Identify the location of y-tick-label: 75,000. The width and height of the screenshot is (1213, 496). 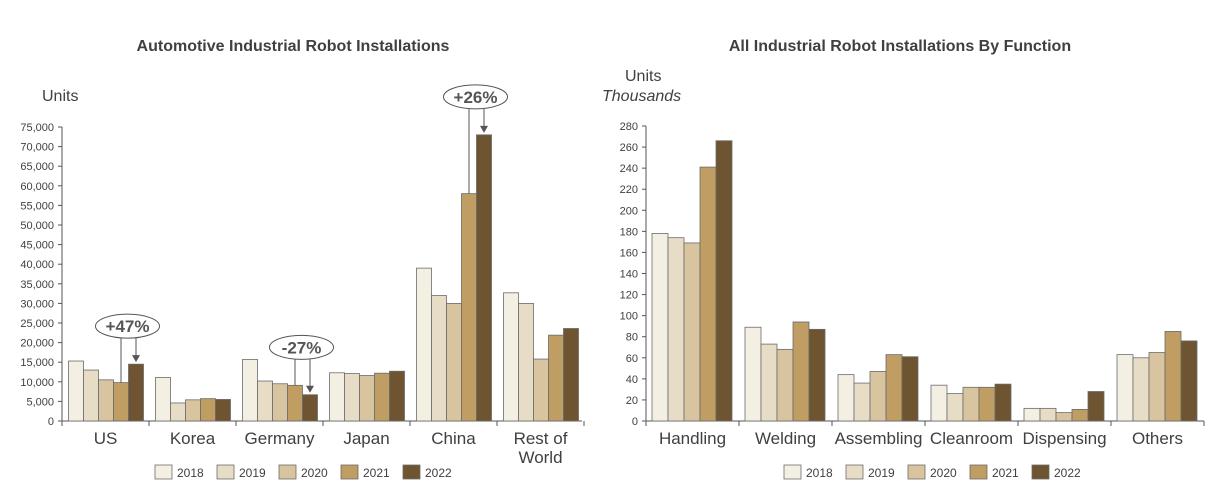
(37, 128).